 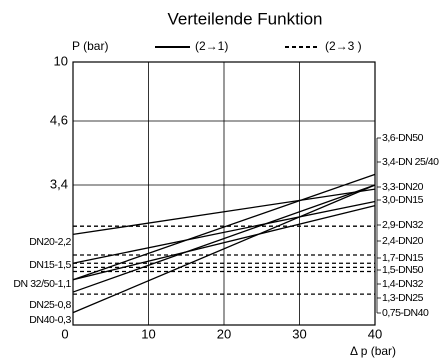 I want to click on right-label: 1,4-DN32, so click(x=403, y=284).